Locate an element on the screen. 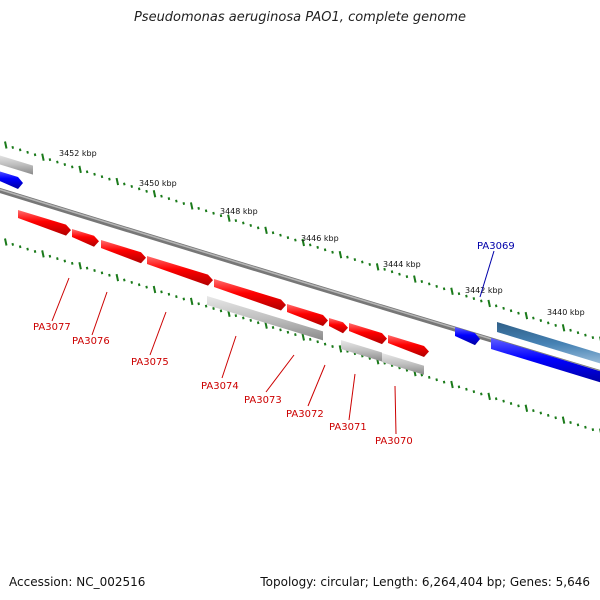  gene-label: PA3072 is located at coordinates (305, 414).